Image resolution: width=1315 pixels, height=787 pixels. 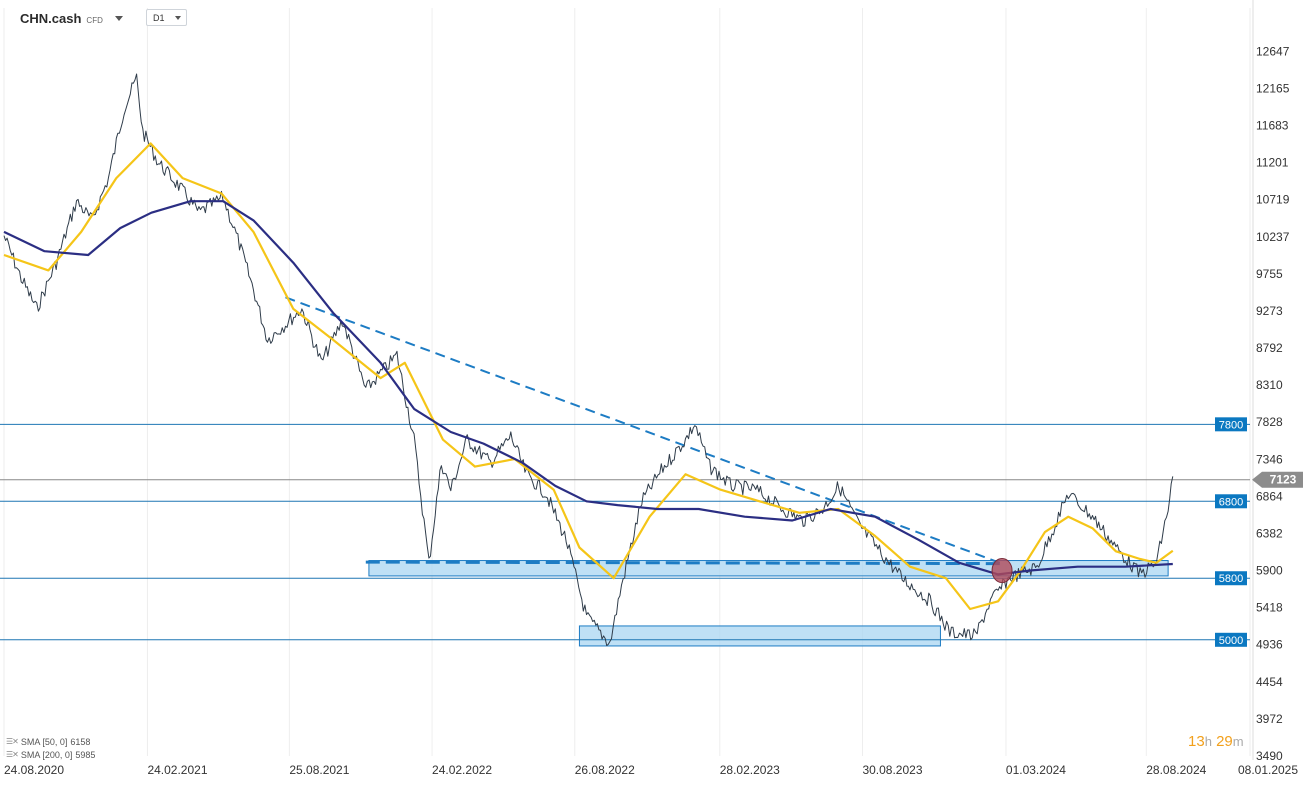 What do you see at coordinates (46, 754) in the screenshot?
I see `legend-label: SMA [200, 0]` at bounding box center [46, 754].